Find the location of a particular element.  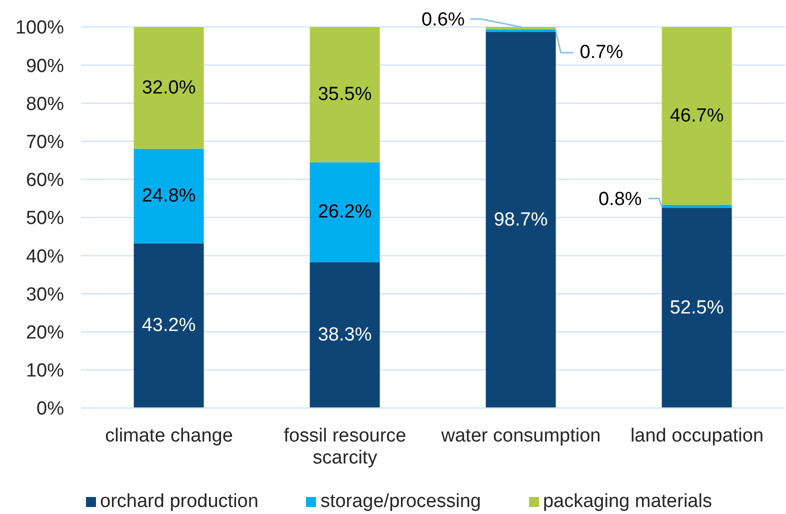

data-label: 38.3% is located at coordinates (345, 335).